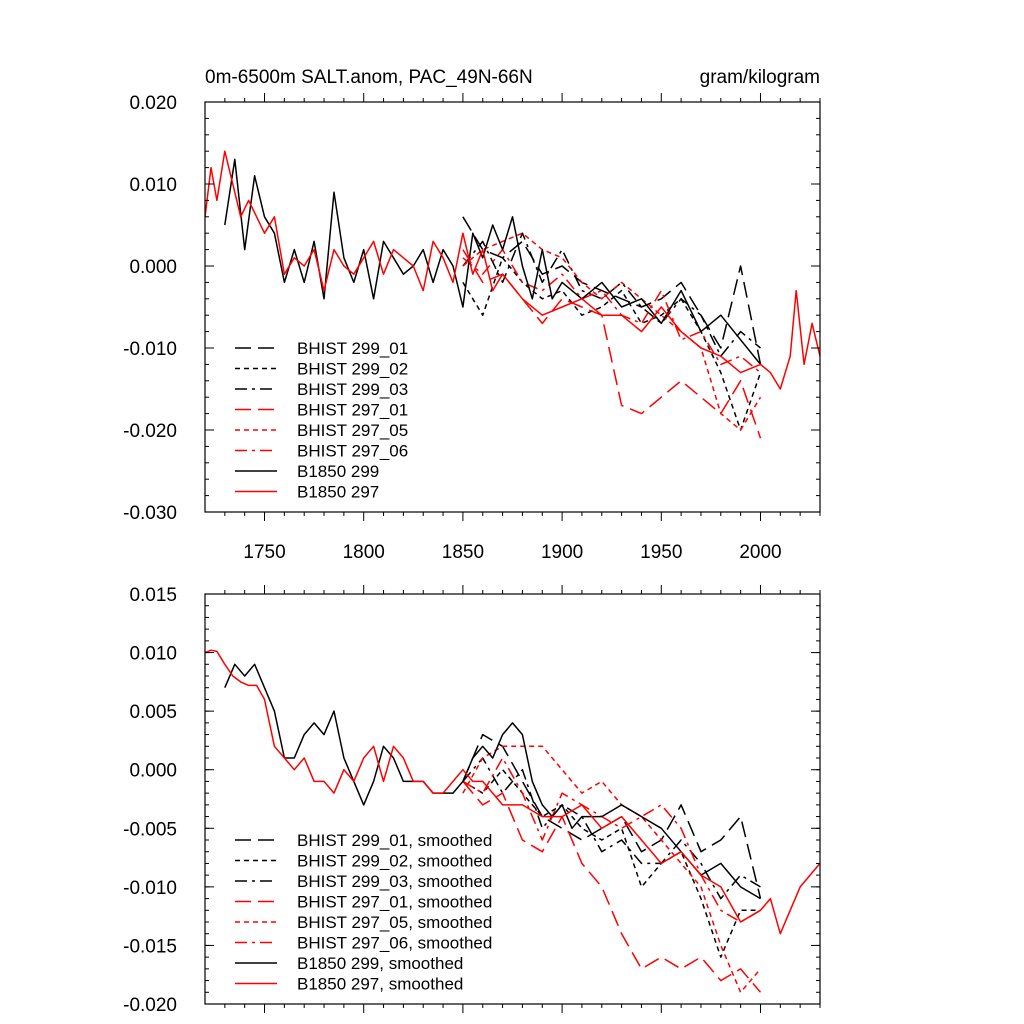 The width and height of the screenshot is (1024, 1024). What do you see at coordinates (760, 77) in the screenshot?
I see `panel-units: gram/kilogram` at bounding box center [760, 77].